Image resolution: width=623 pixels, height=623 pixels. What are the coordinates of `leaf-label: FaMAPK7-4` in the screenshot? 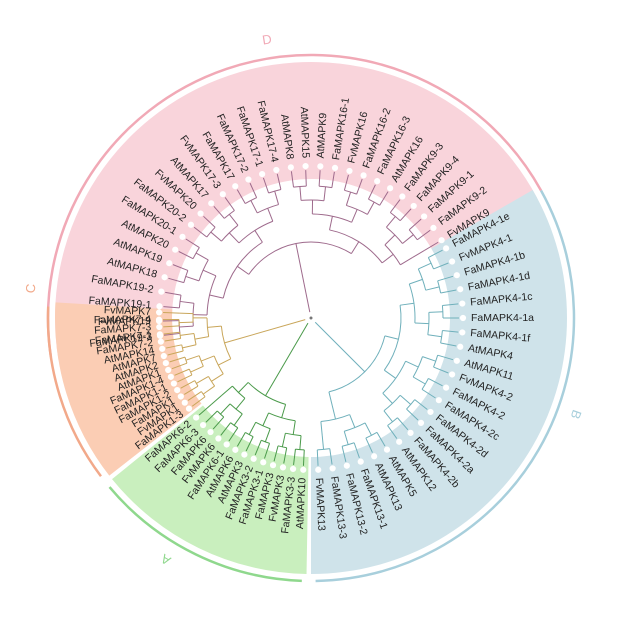 It's located at (122, 320).